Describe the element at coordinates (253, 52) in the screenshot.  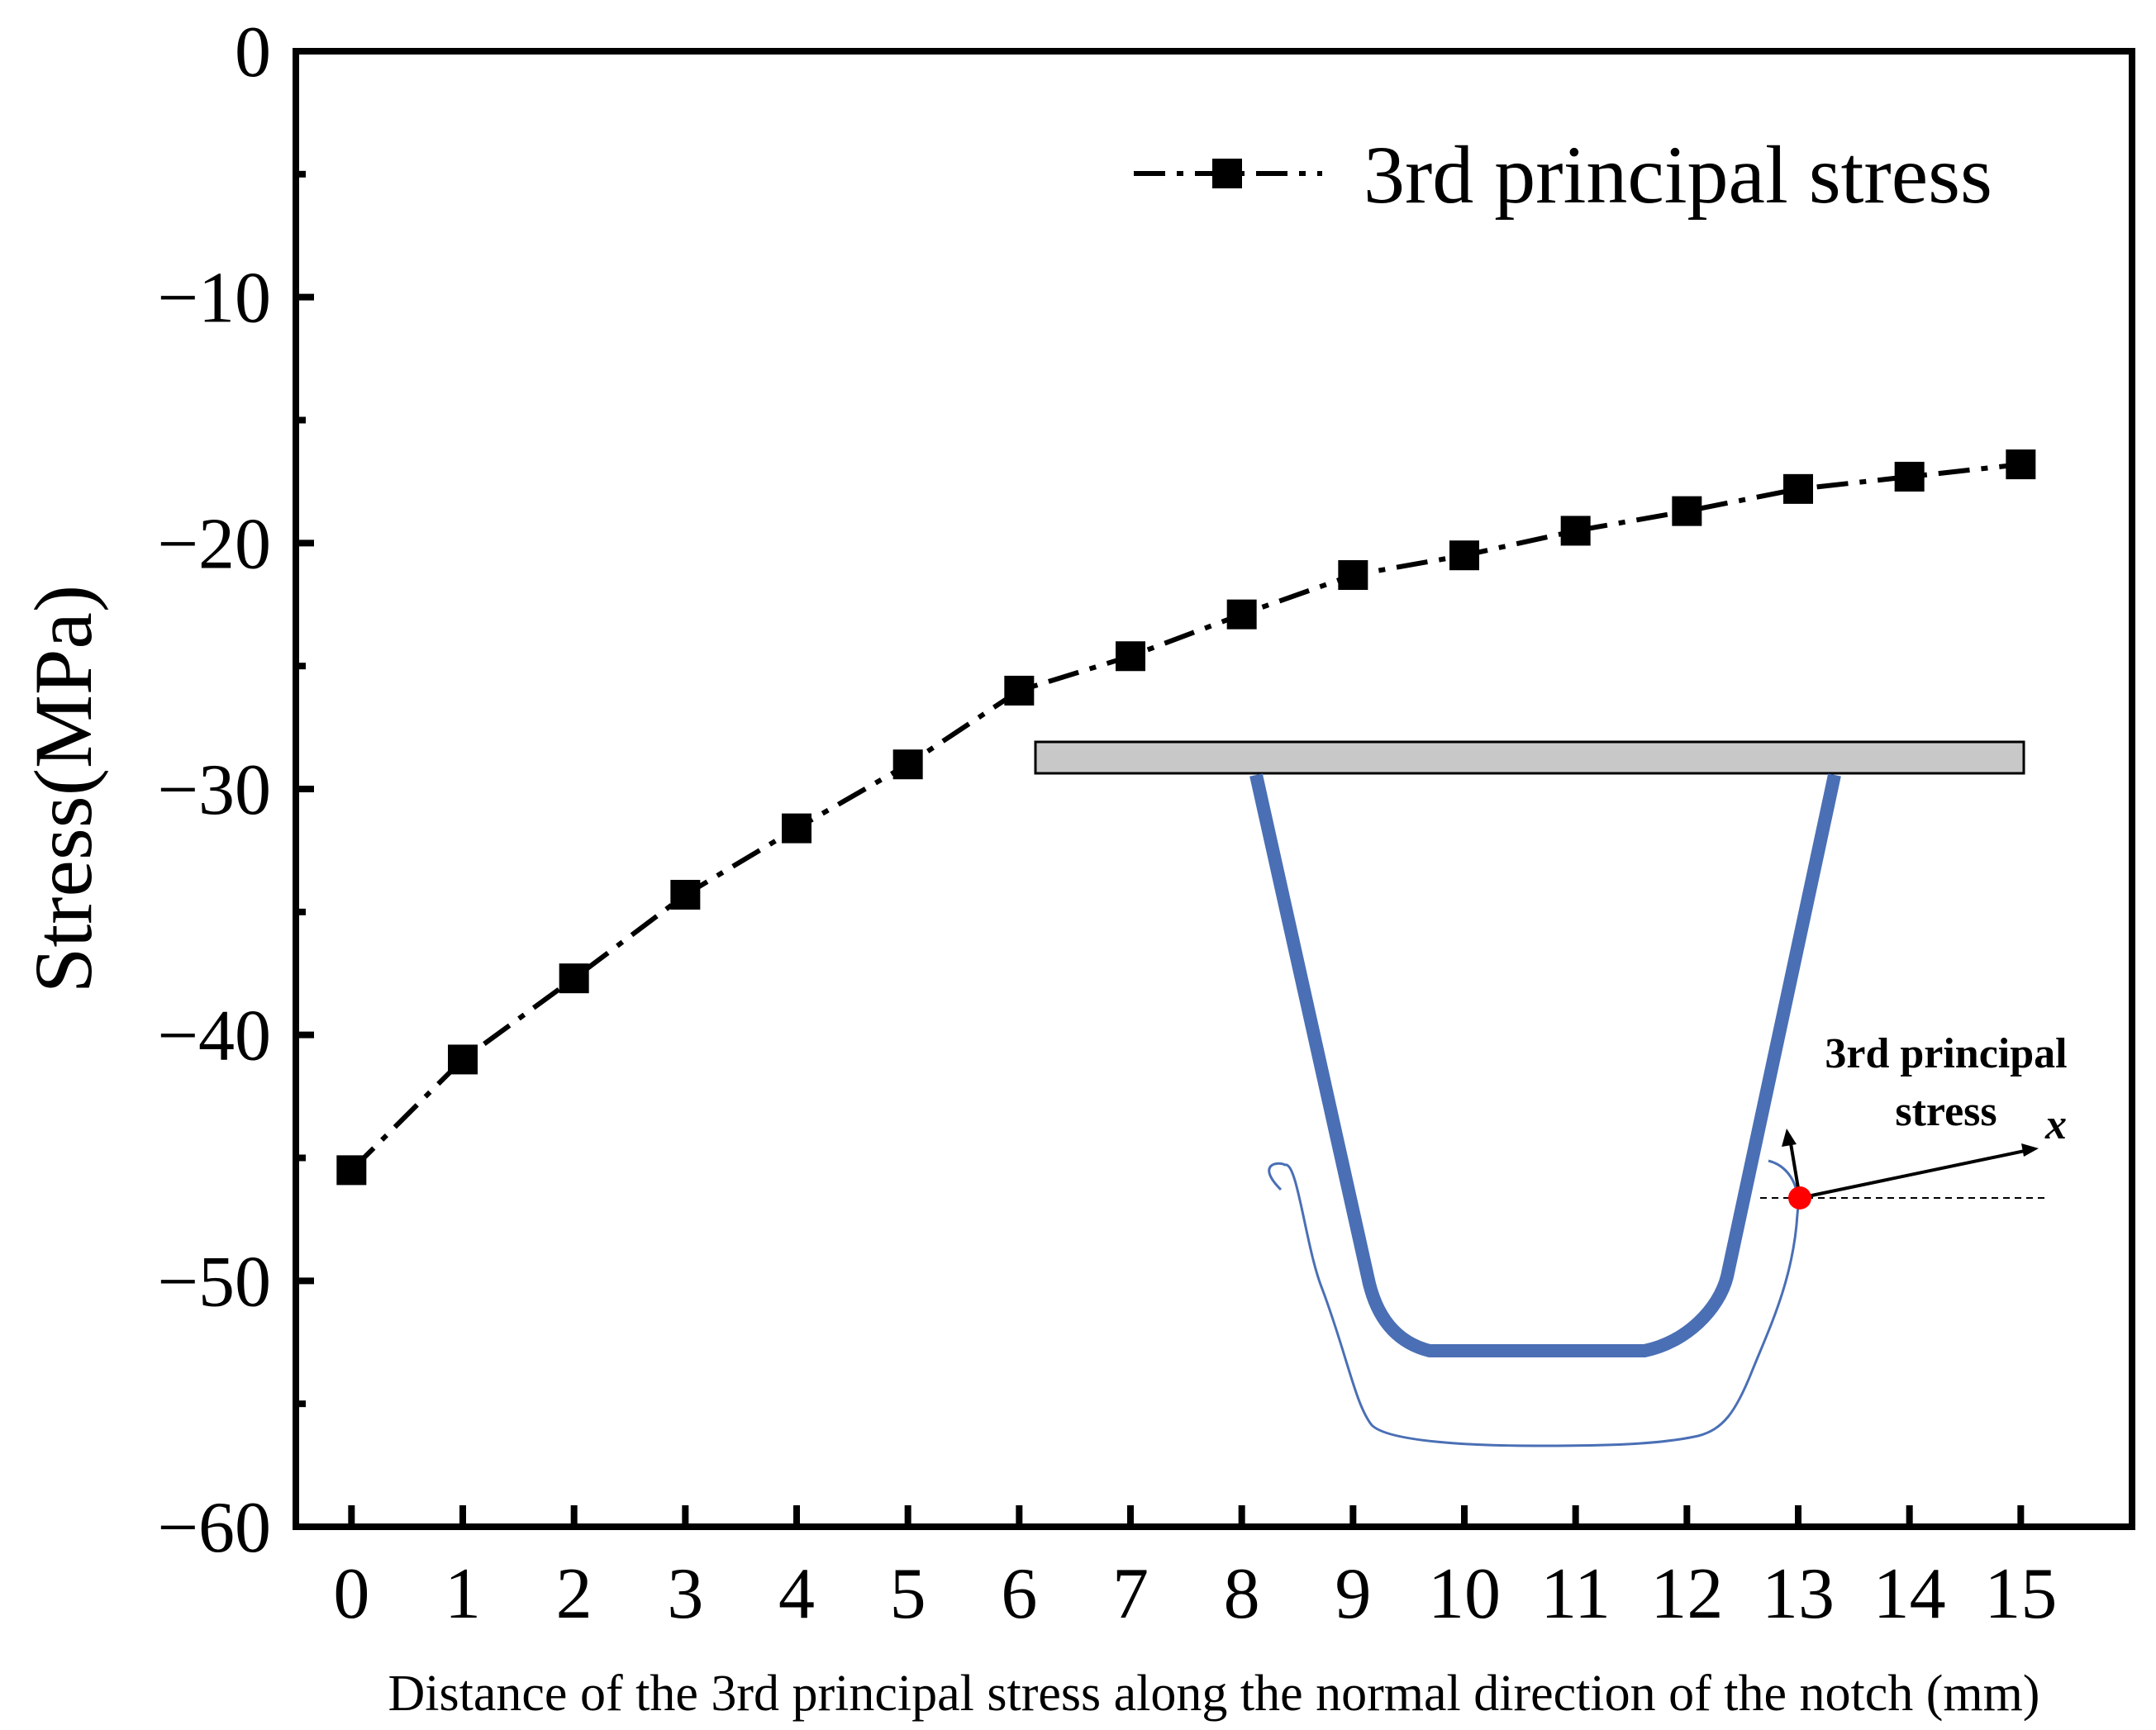
I see `y-tick-label: 0` at that location.